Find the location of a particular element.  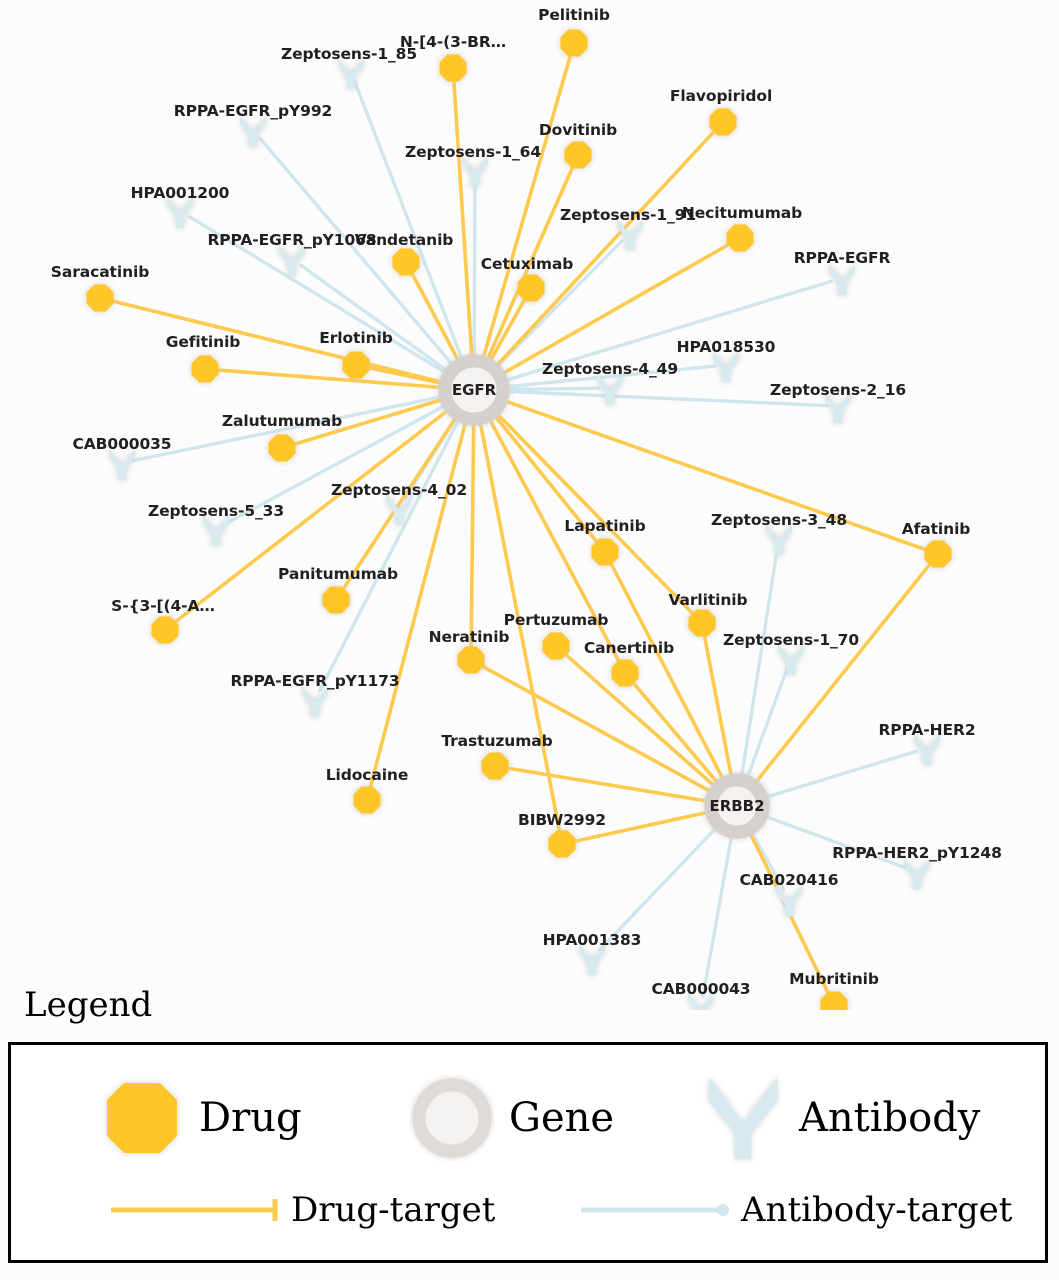

legend-item-antibody: Antibody is located at coordinates (840, 1118).